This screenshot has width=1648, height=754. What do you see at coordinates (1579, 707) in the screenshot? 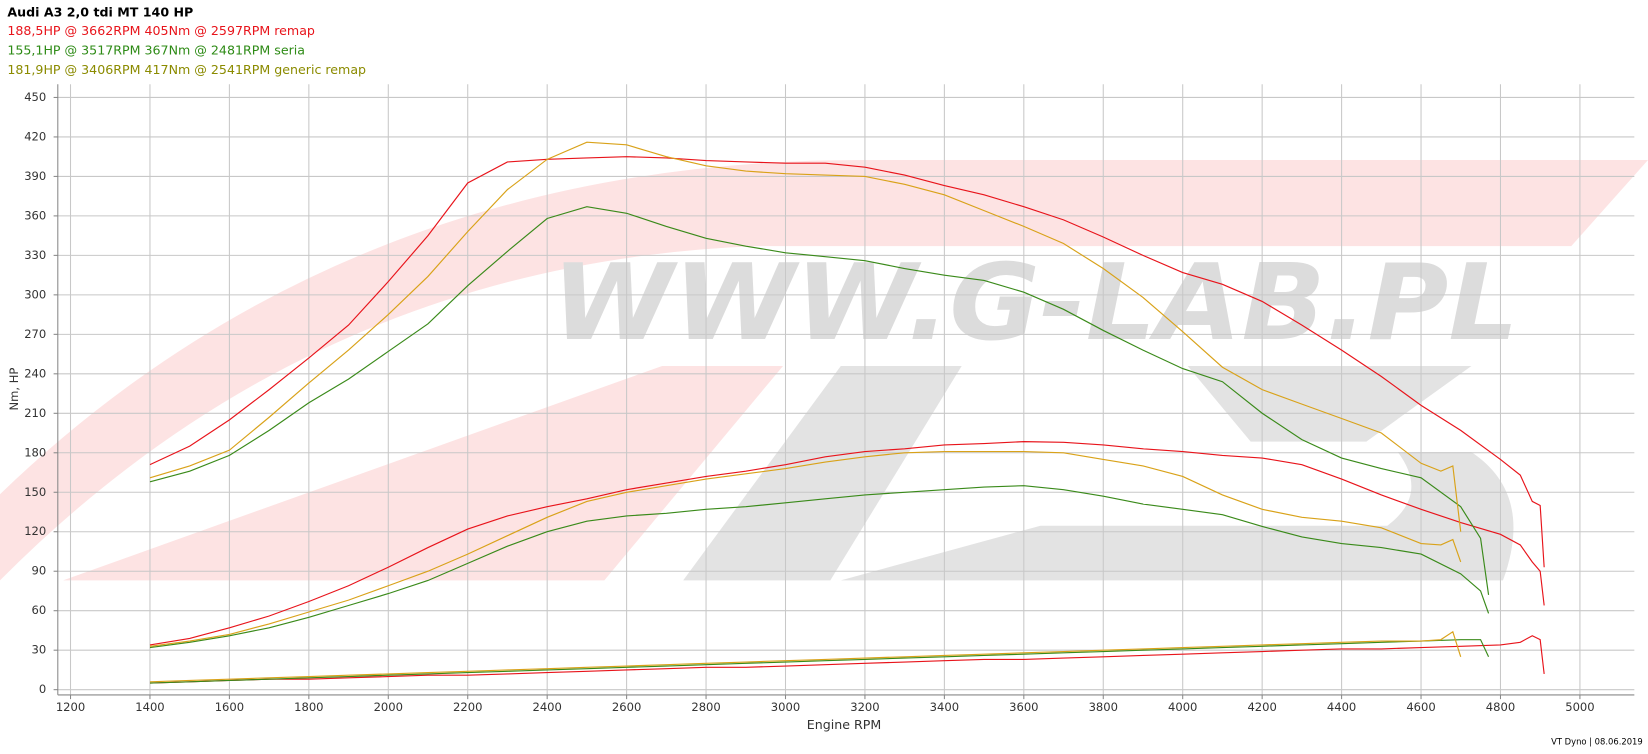
I see `x-tick-label: 5000` at bounding box center [1579, 707].